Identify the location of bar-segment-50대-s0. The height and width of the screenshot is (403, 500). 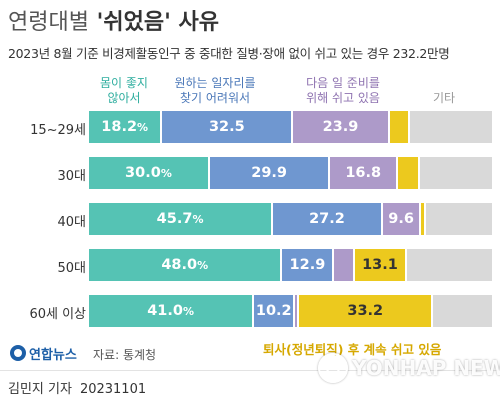
(185, 265).